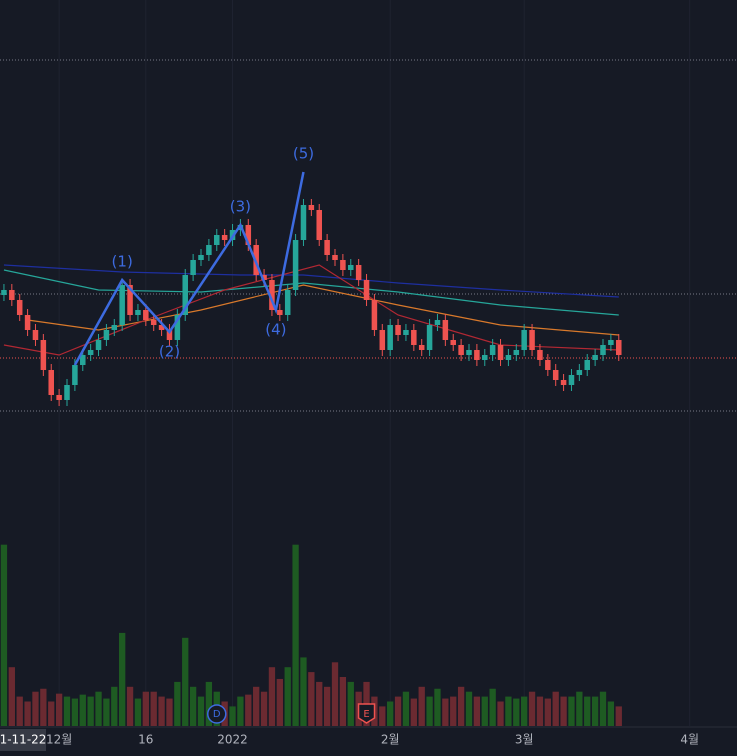  Describe the element at coordinates (232, 740) in the screenshot. I see `x-tick-label: 2022` at that location.